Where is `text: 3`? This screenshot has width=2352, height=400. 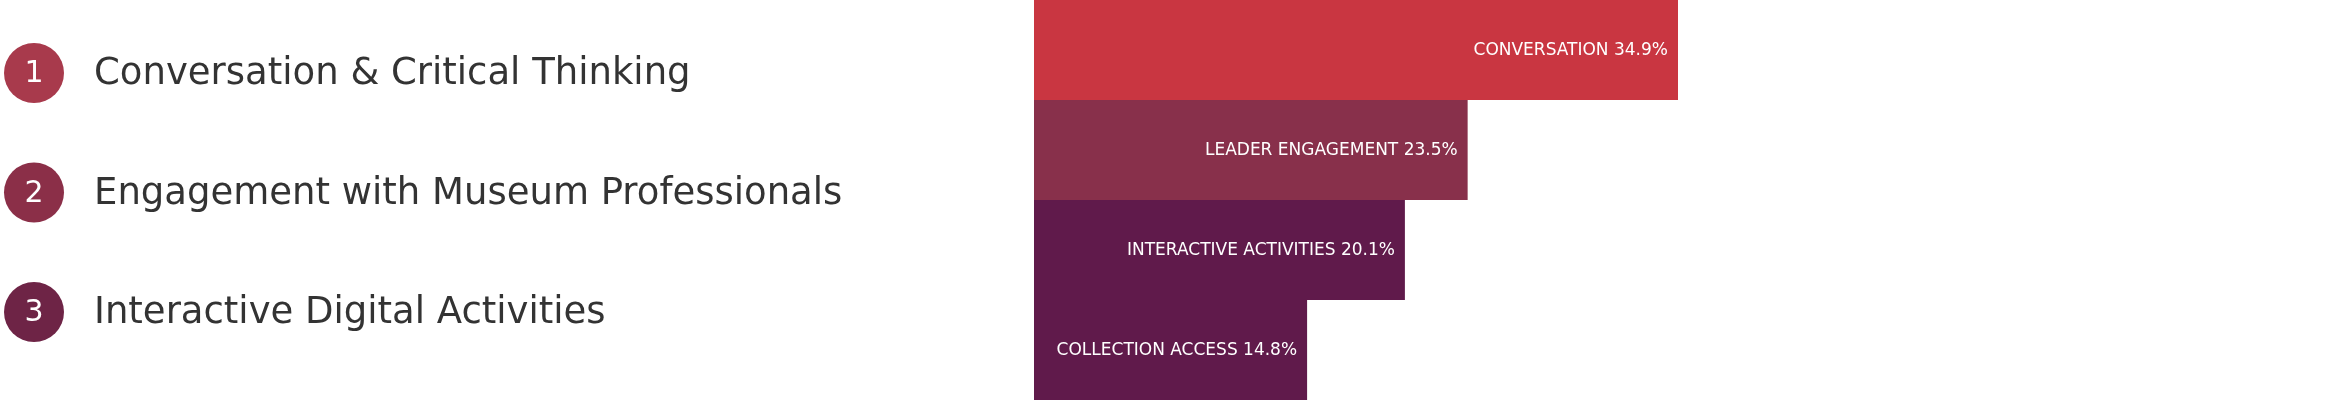
text: 3 is located at coordinates (34, 310).